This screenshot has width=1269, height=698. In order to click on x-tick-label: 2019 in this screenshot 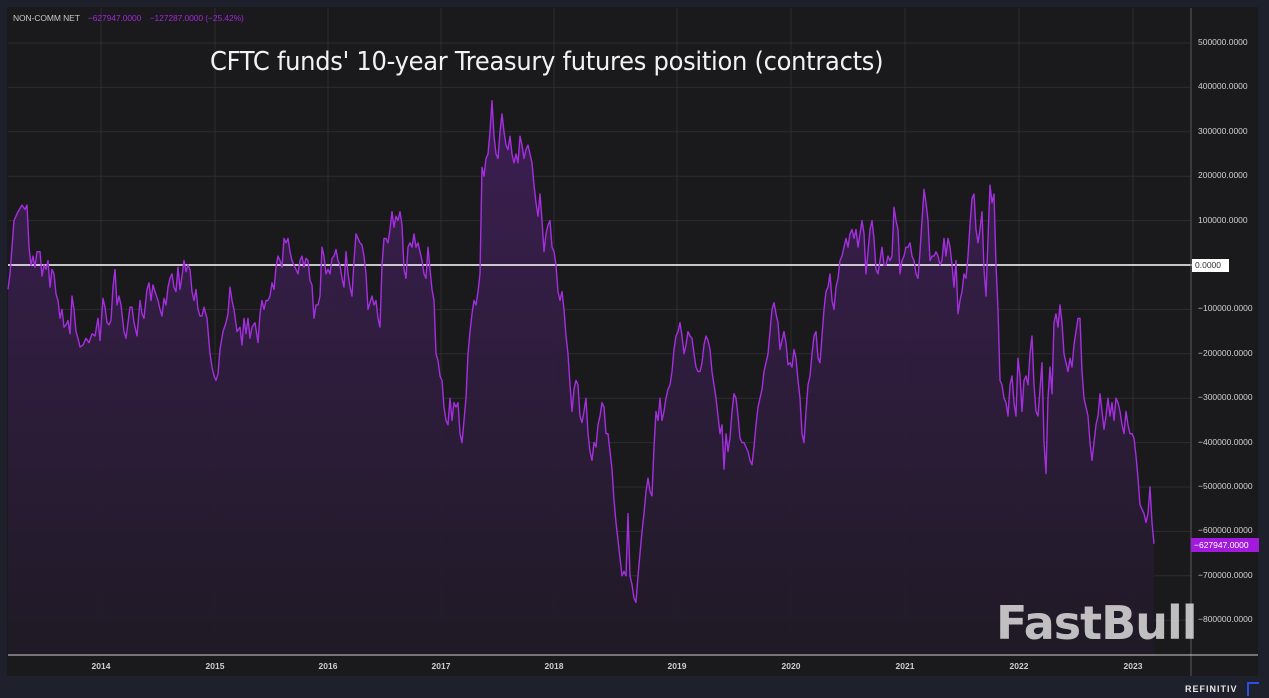, I will do `click(677, 666)`.